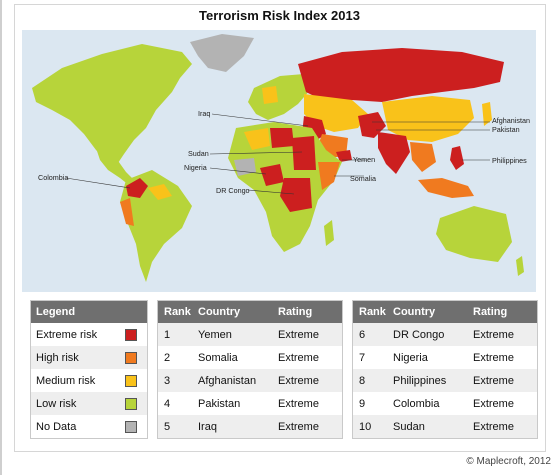 Image resolution: width=559 pixels, height=475 pixels. Describe the element at coordinates (219, 403) in the screenshot. I see `cell-country: Pakistan` at that location.